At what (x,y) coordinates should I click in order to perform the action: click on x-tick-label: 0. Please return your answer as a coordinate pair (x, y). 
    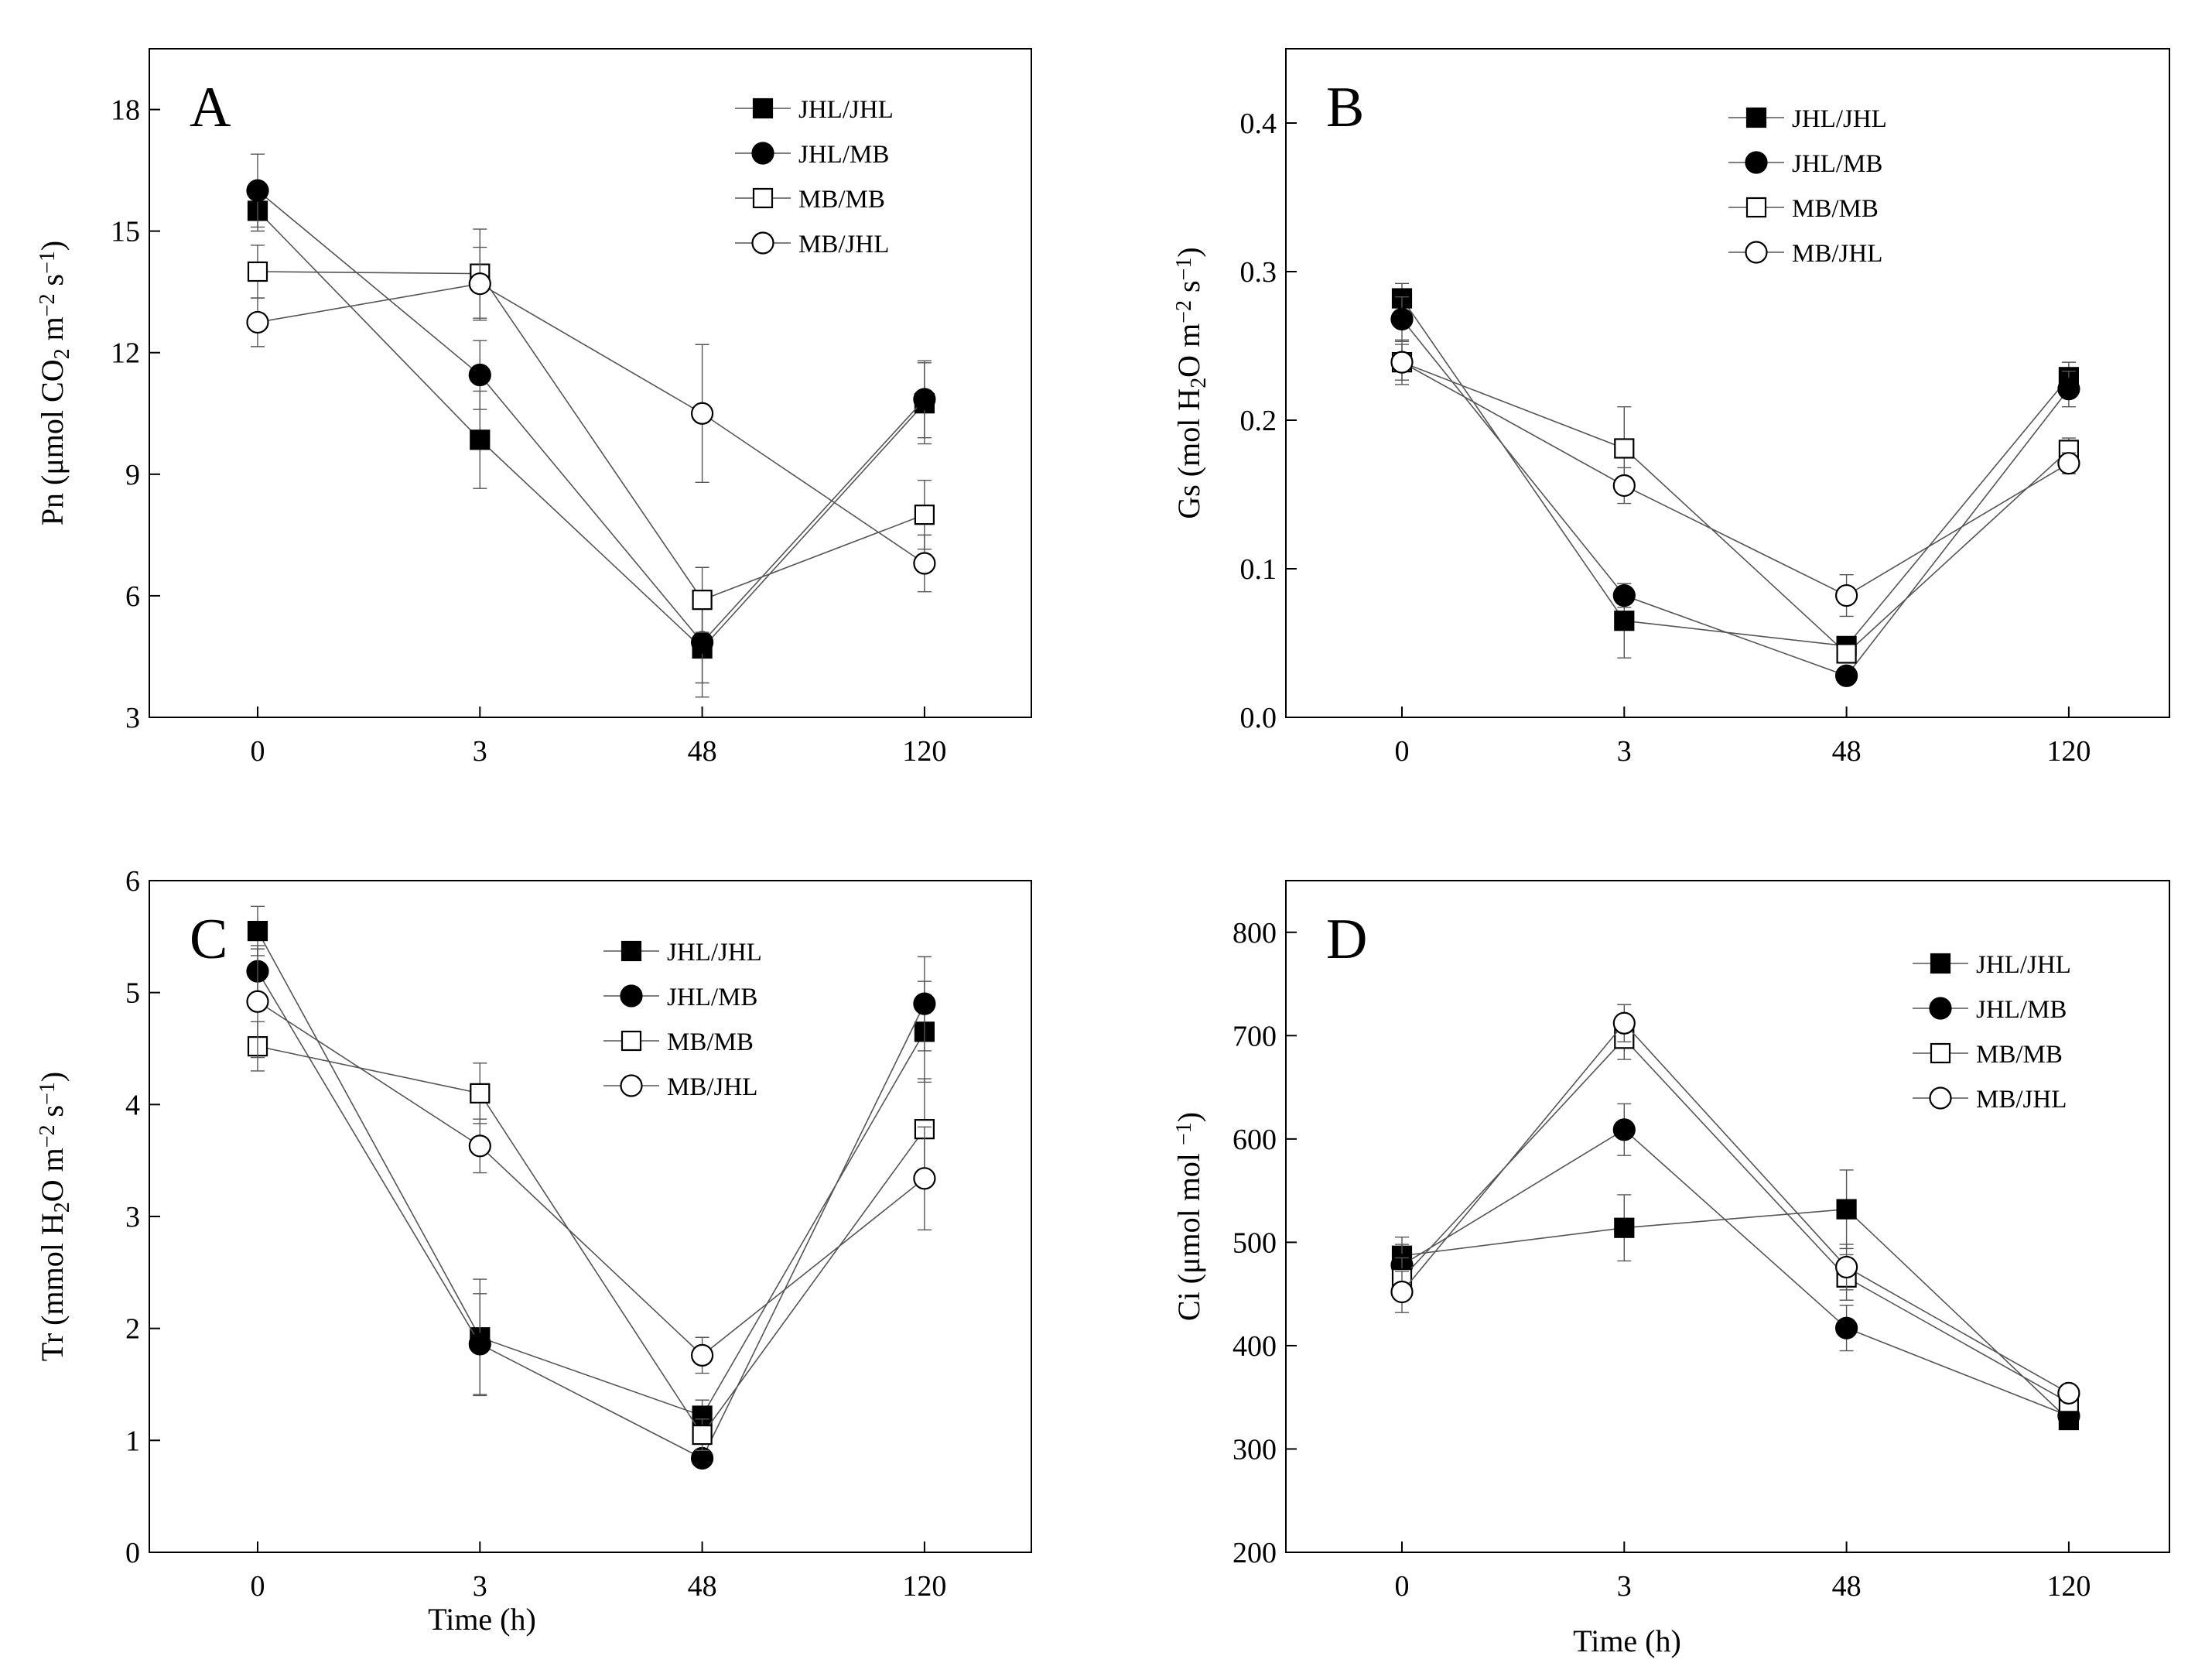
    Looking at the image, I should click on (258, 1587).